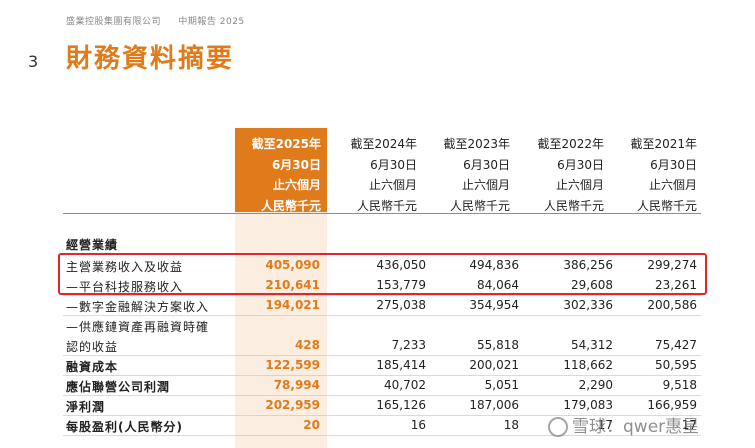 The image size is (755, 448). I want to click on cell-value: 18, so click(511, 425).